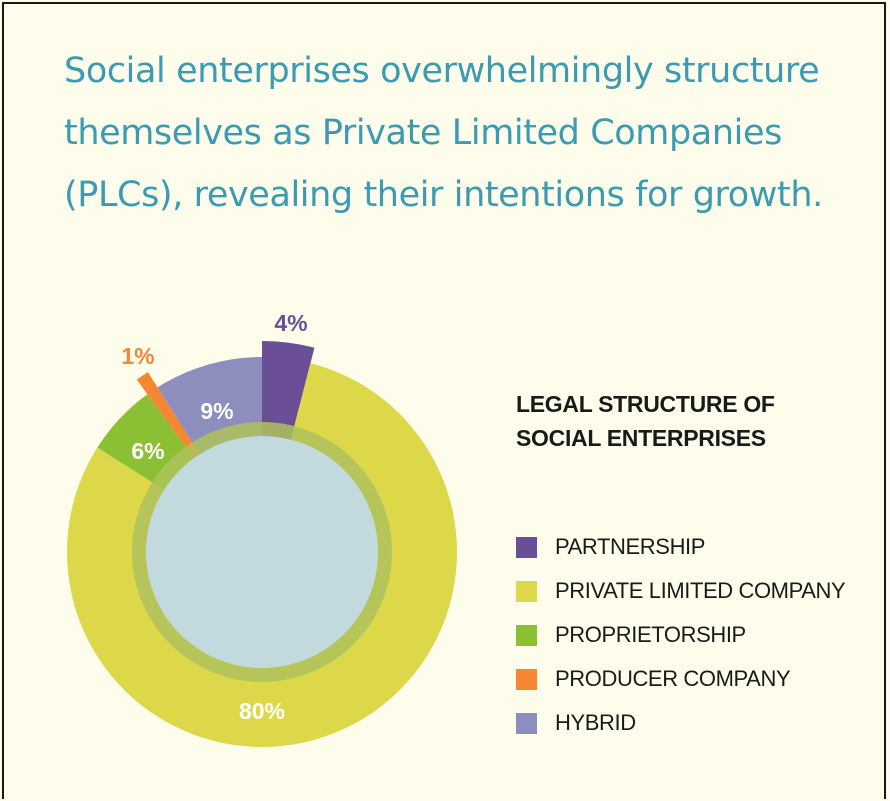  Describe the element at coordinates (680, 723) in the screenshot. I see `legend-item: HYBRID` at that location.